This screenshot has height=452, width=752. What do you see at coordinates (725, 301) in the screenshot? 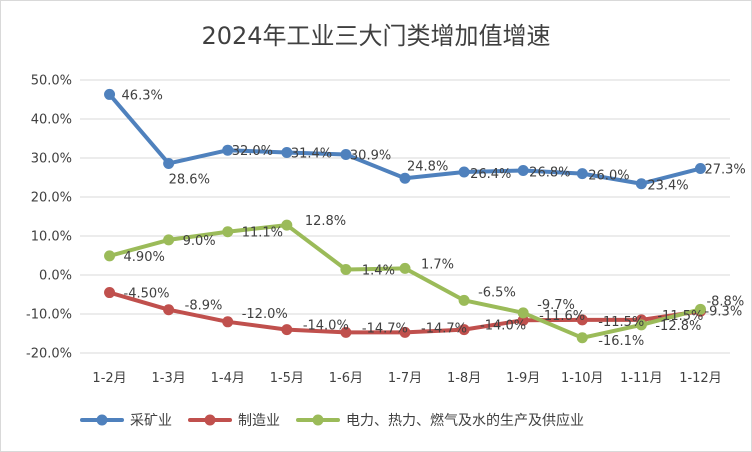
I see `data-label: -8.8%` at bounding box center [725, 301].